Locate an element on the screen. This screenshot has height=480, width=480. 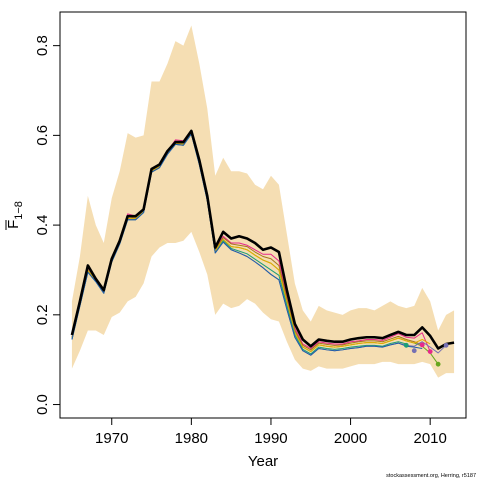
y-axis: 0.0 0.2 0.4 0.6 0.8 is located at coordinates (47, 225).